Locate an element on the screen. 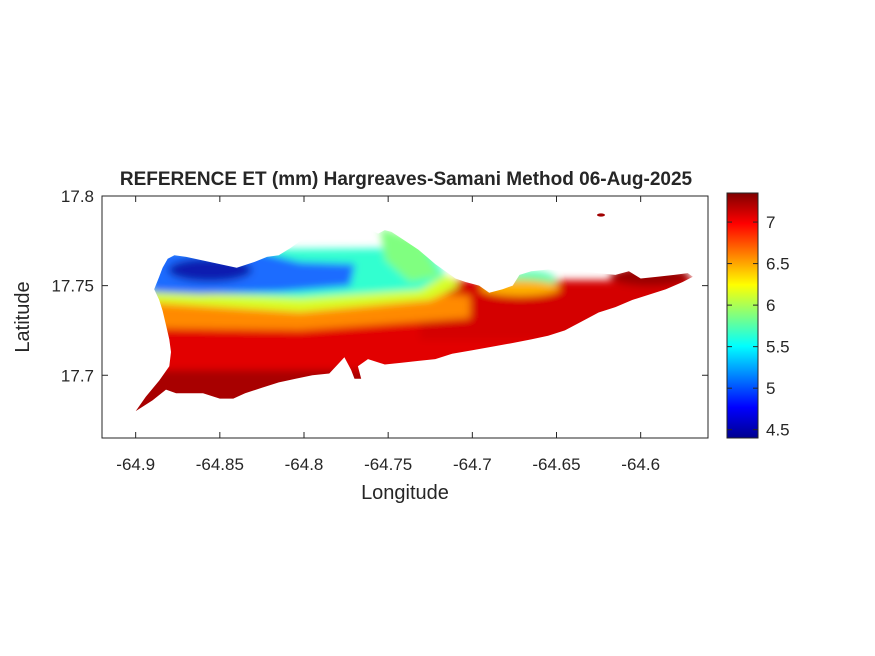 This screenshot has width=875, height=656. x-tick-label: -64.75 is located at coordinates (388, 464).